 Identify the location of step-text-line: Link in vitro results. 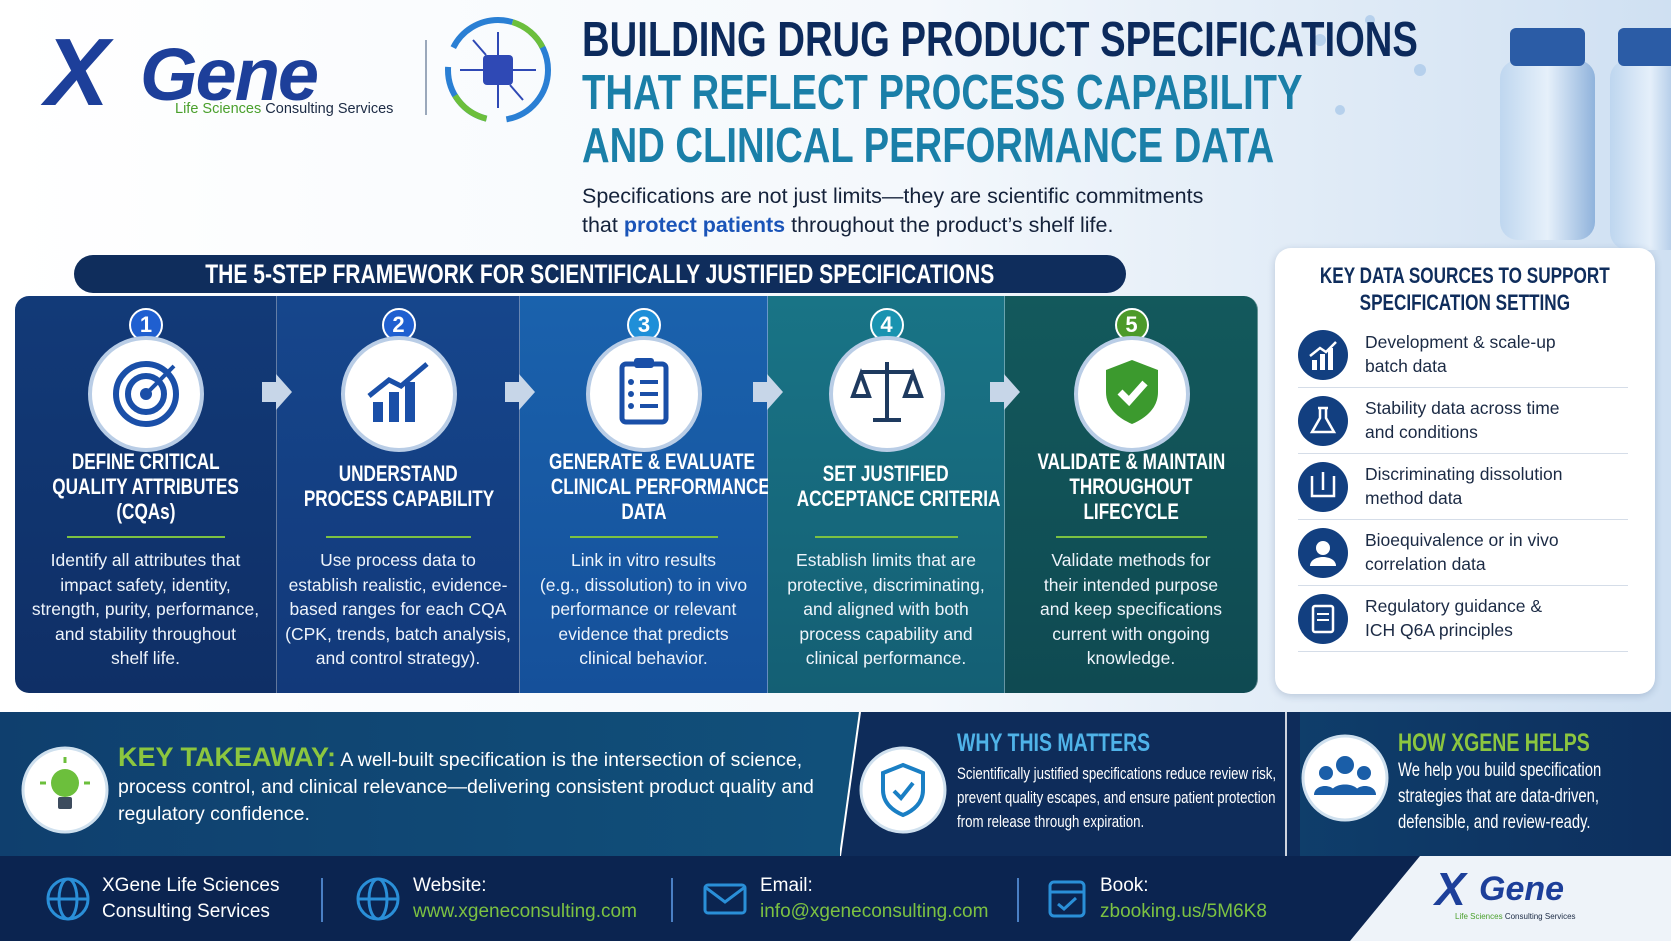
(643, 560).